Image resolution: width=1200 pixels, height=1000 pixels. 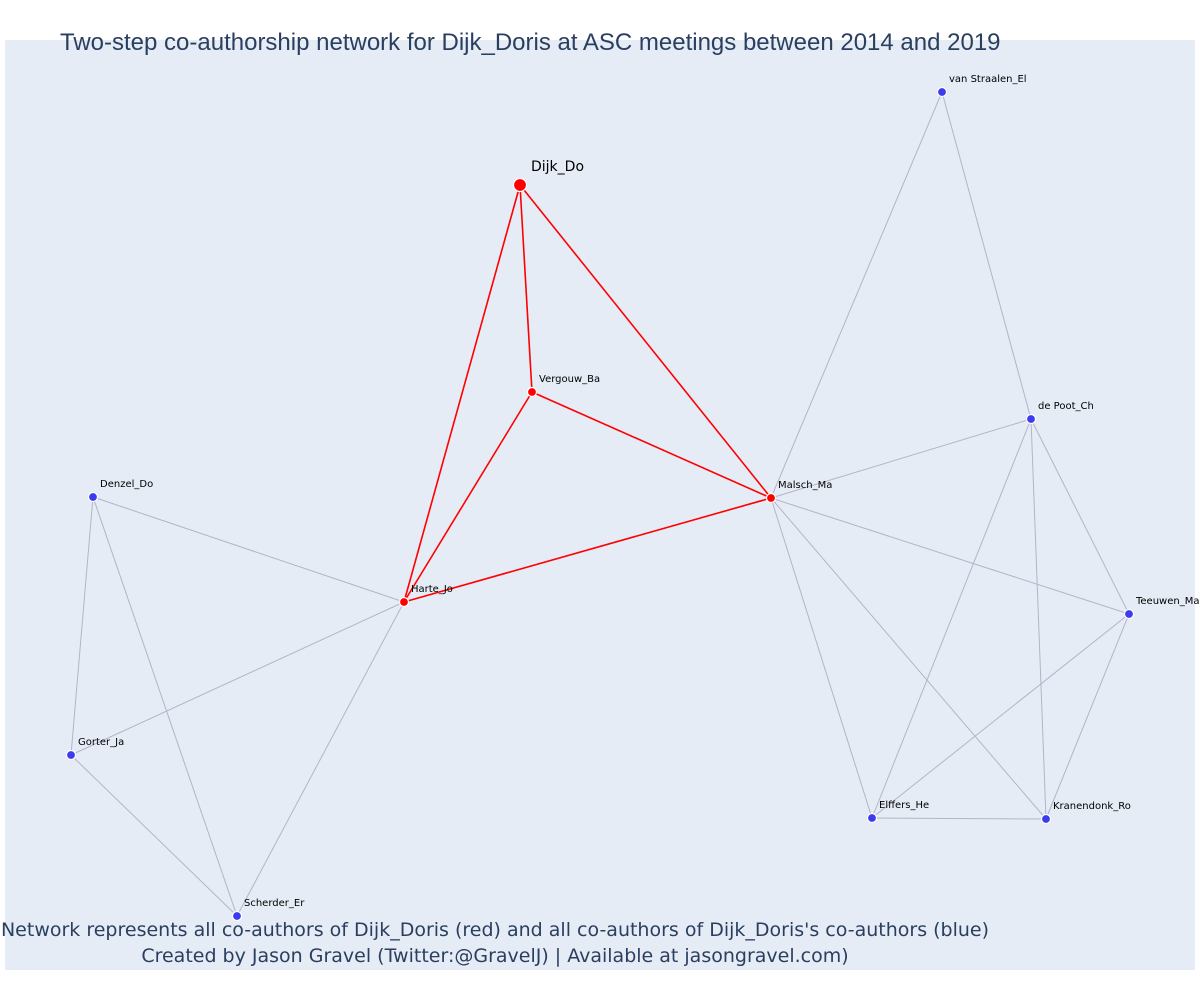 I want to click on edge-de-poot-ch-teeuwen-ma, so click(x=1080, y=516).